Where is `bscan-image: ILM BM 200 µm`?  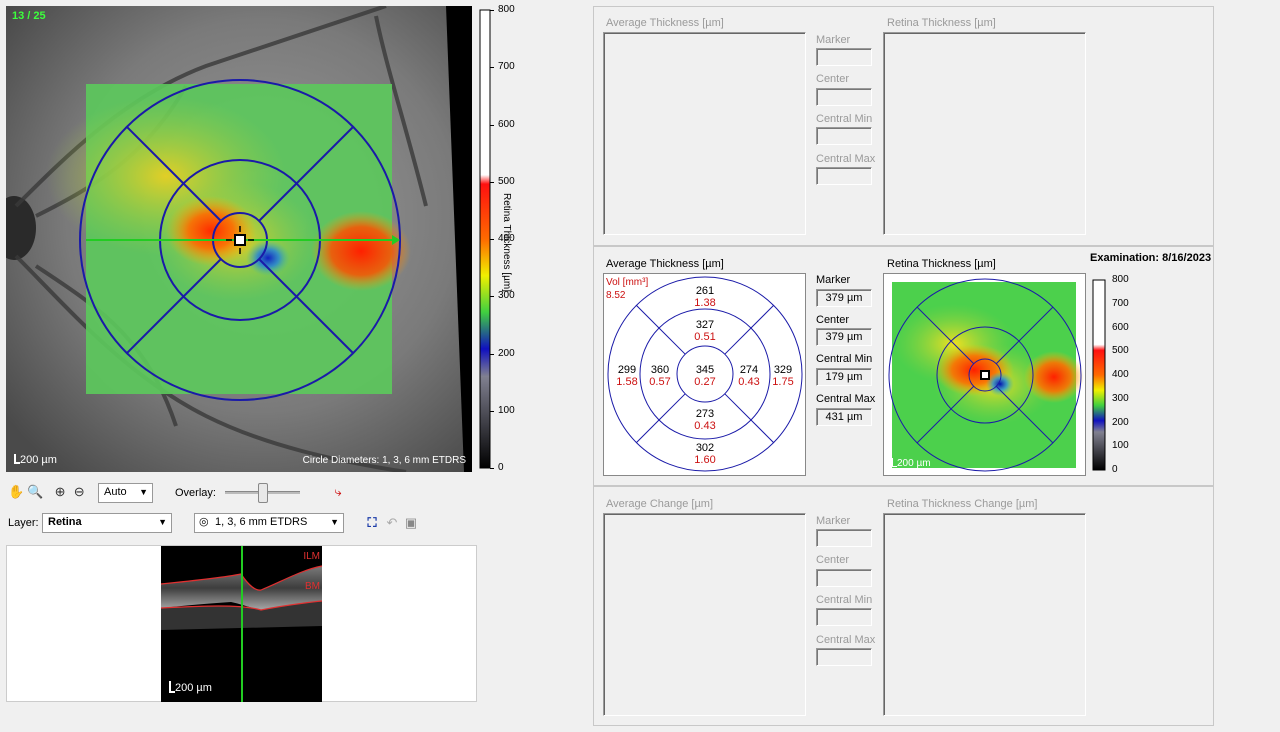
bscan-image: ILM BM 200 µm is located at coordinates (241, 624).